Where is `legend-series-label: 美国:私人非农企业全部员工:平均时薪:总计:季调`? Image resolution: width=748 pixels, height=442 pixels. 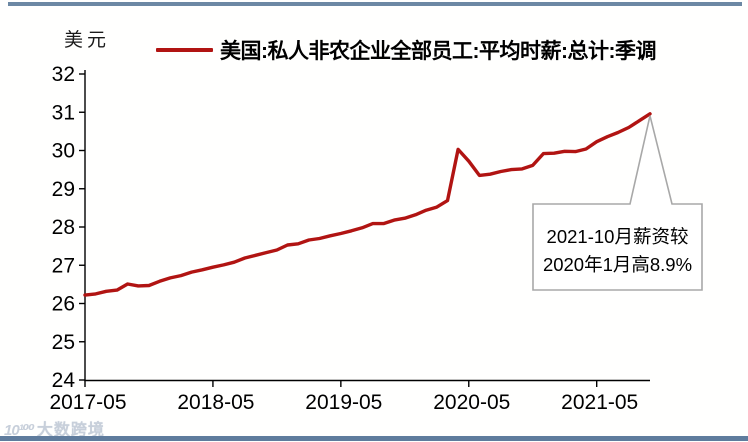 legend-series-label: 美国:私人非农企业全部员工:平均时薪:总计:季调 is located at coordinates (438, 51).